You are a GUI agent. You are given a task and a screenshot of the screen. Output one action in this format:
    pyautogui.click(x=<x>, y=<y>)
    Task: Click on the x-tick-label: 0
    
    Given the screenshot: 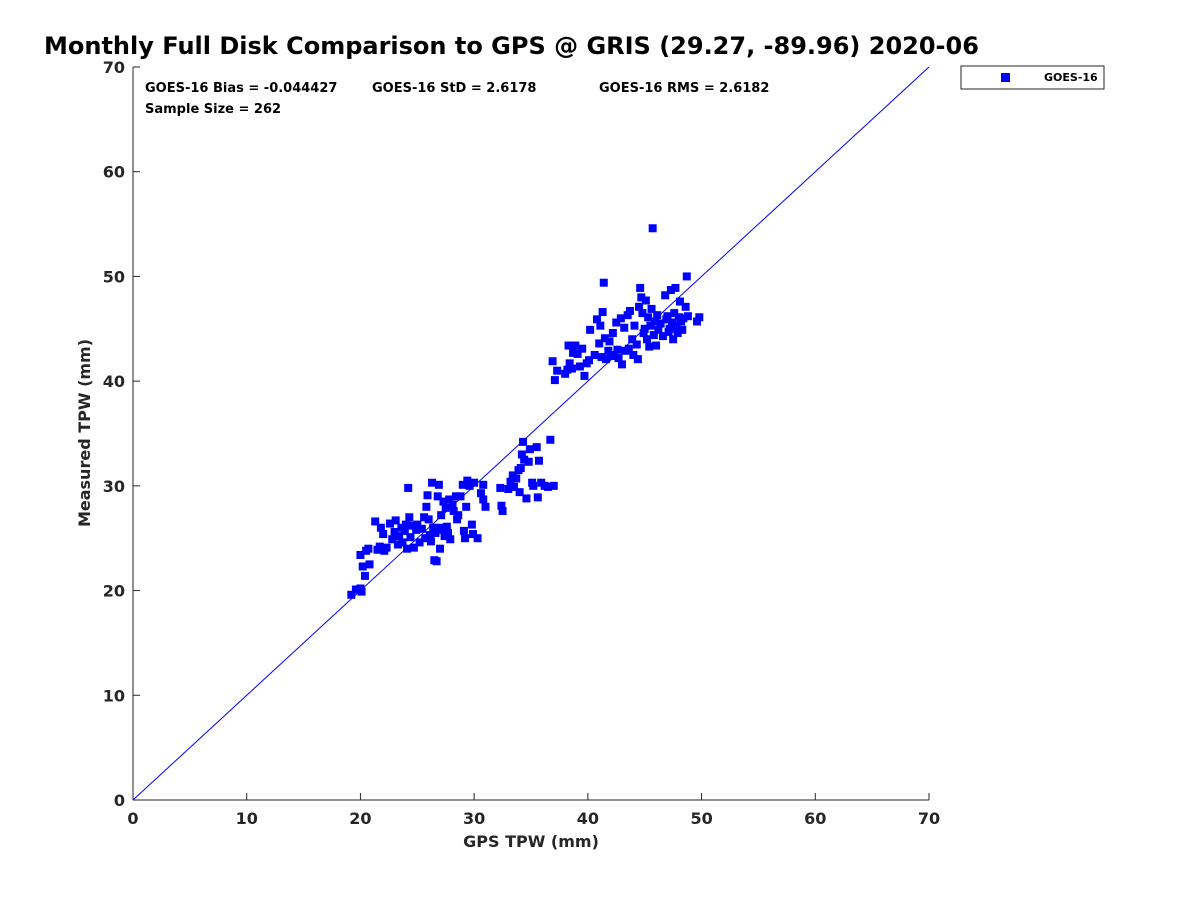 What is the action you would take?
    pyautogui.click(x=132, y=818)
    